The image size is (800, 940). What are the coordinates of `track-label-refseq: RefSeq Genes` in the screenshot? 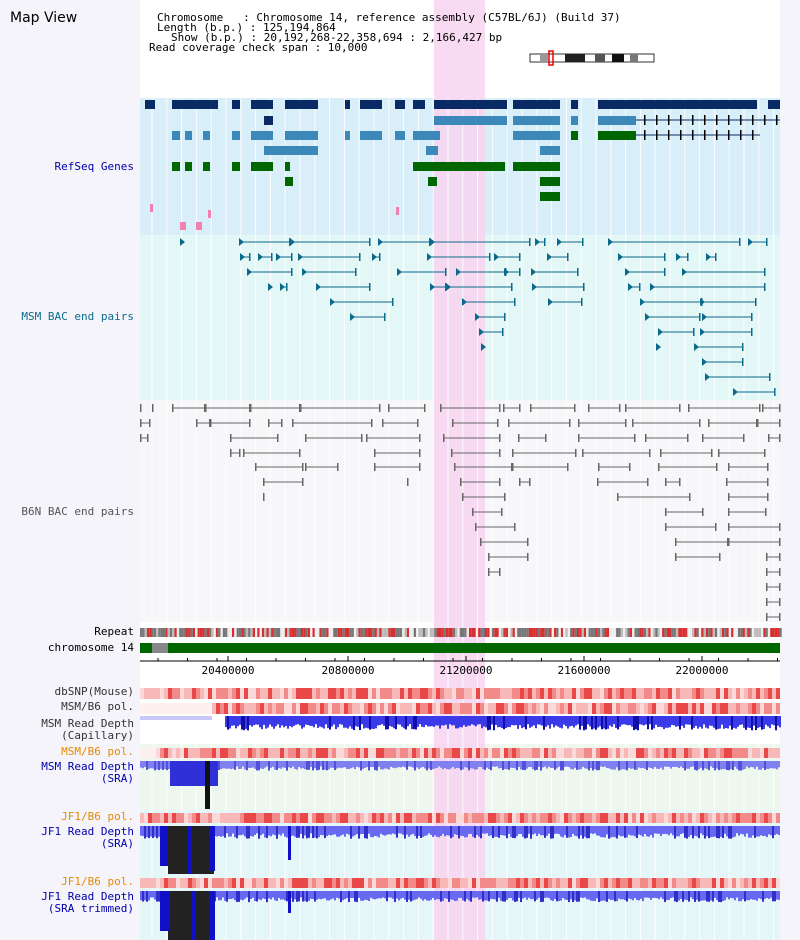 It's located at (94, 166).